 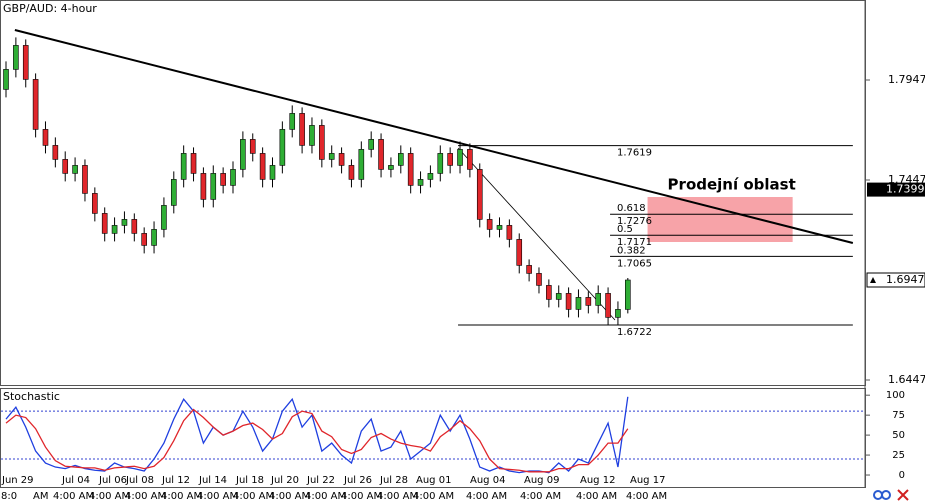 What do you see at coordinates (112, 480) in the screenshot?
I see `x-tick-label: Jul 06` at bounding box center [112, 480].